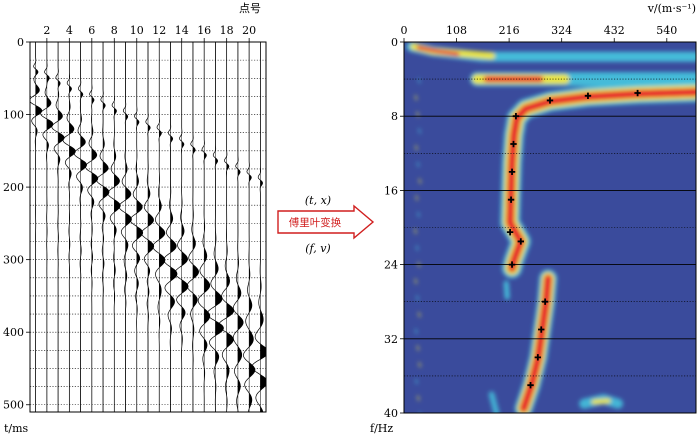 The width and height of the screenshot is (700, 436). I want to click on dispersion-x-axis-label: v/(m·s⁻¹), so click(671, 8).